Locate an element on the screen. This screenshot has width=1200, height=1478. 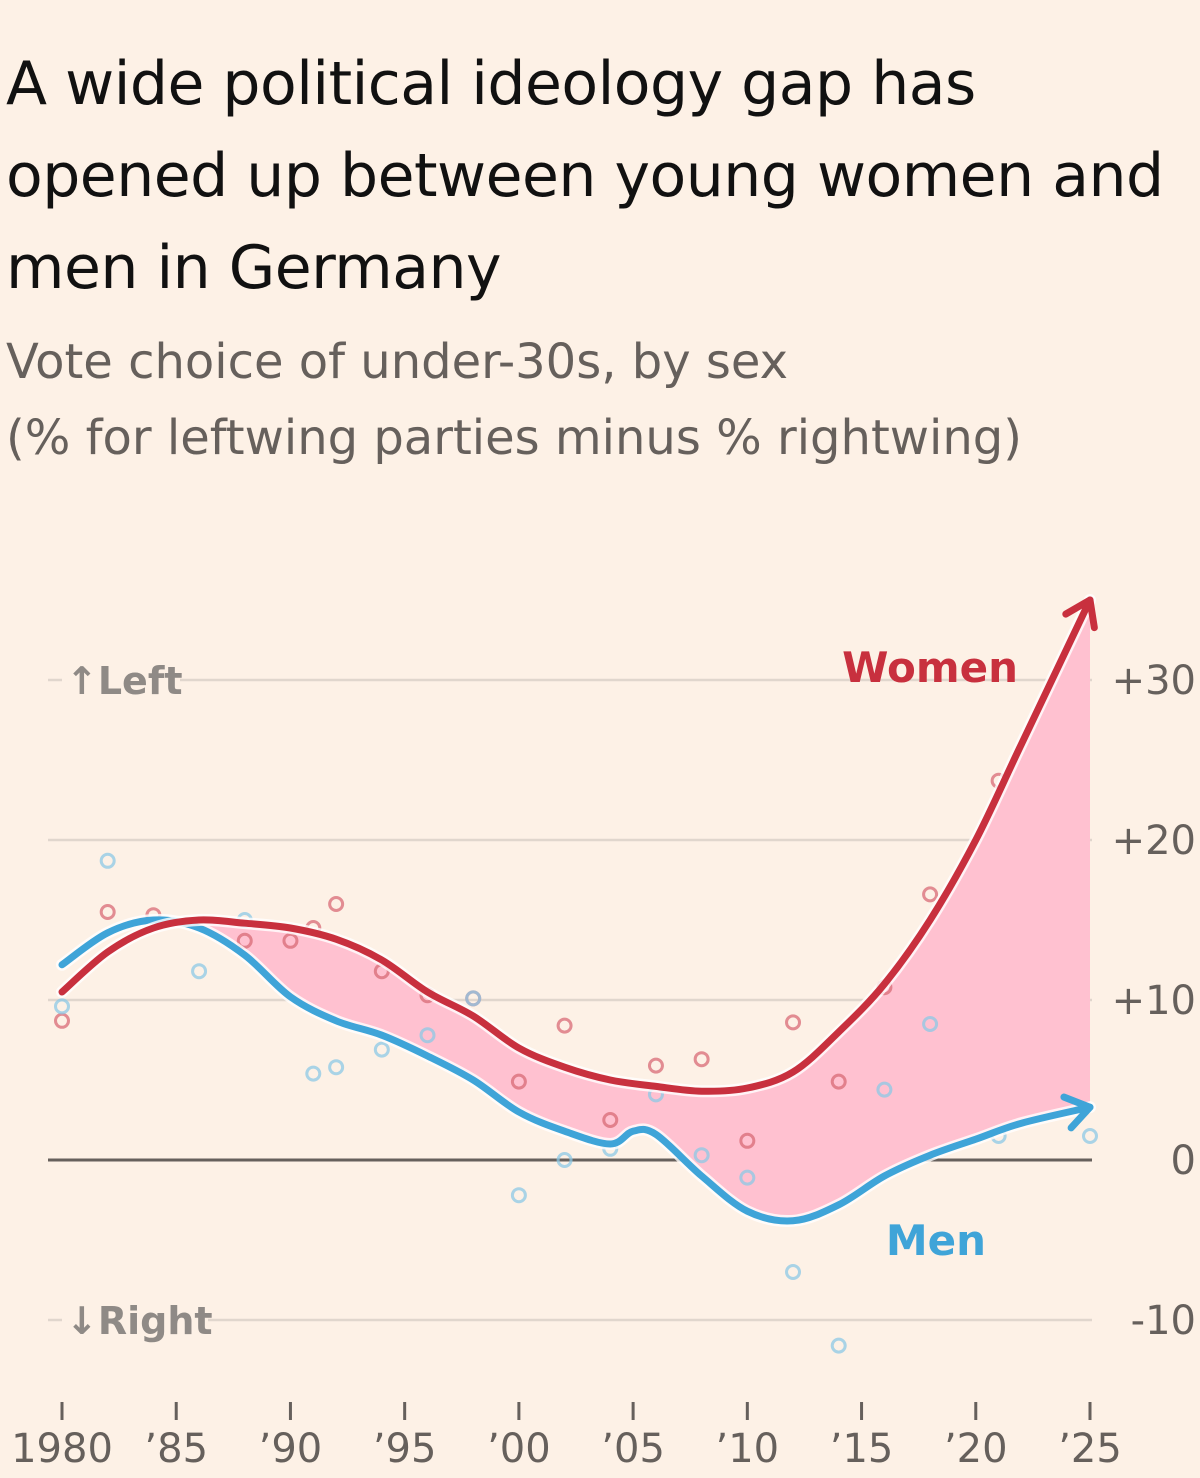
x-tick-label: ’05 is located at coordinates (633, 1449).